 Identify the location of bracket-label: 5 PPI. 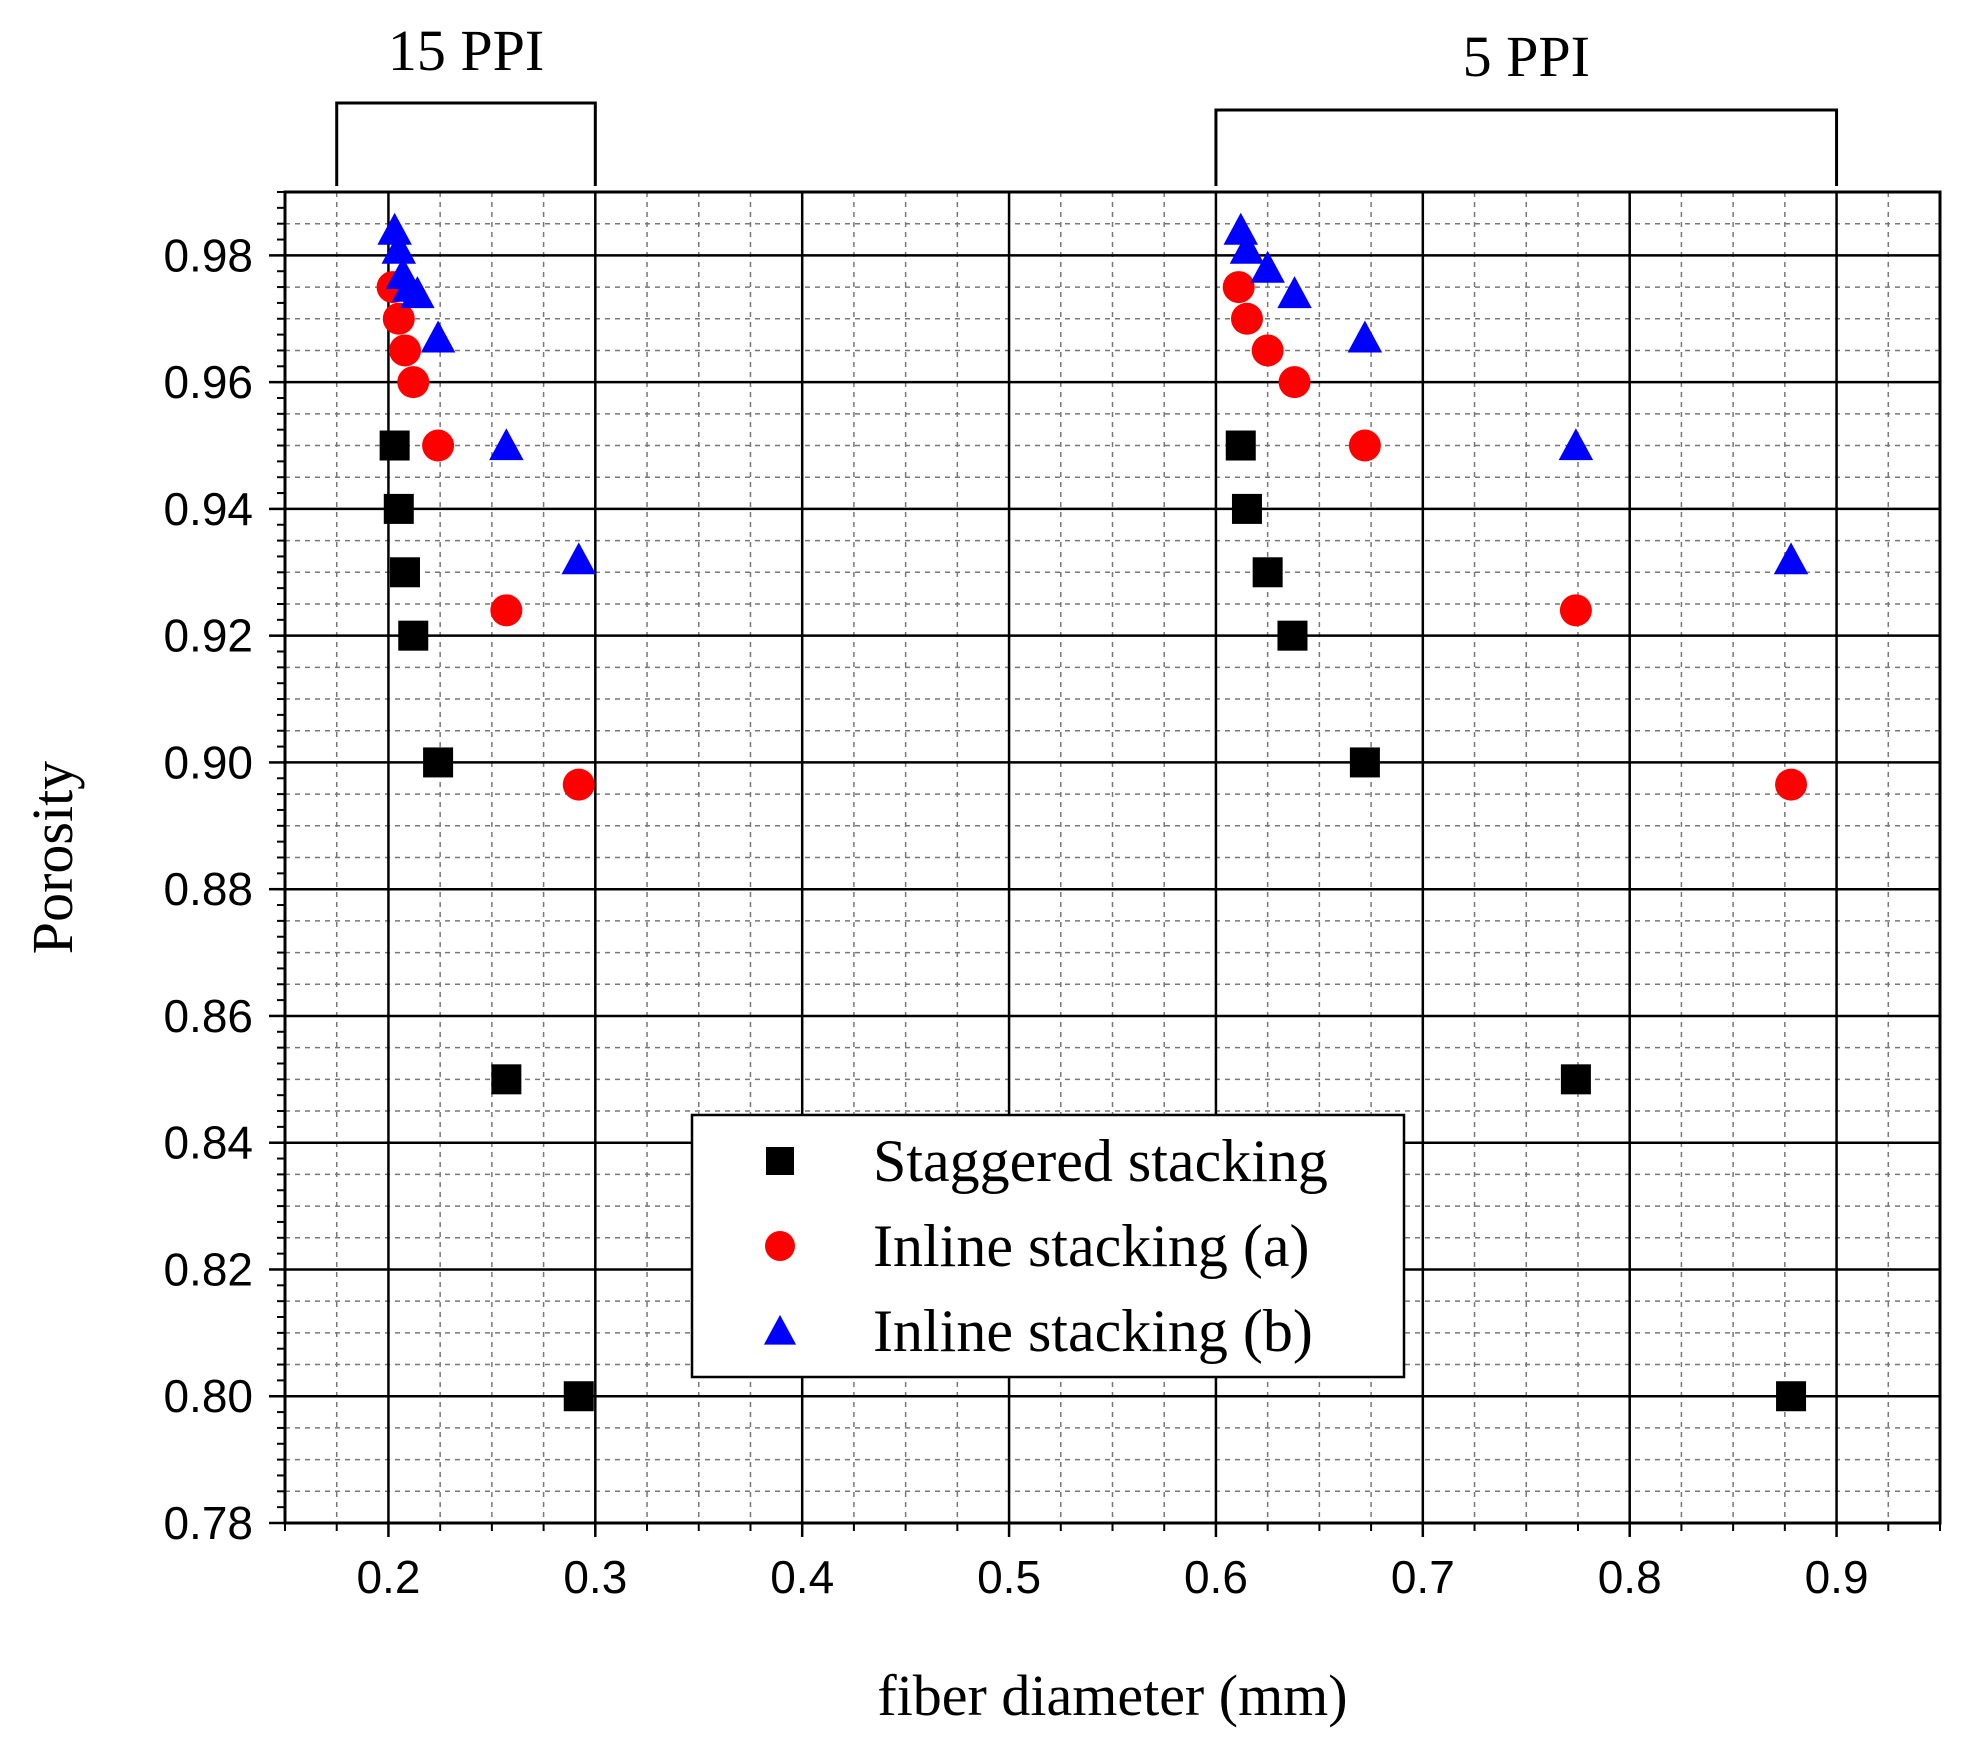
(1526, 56).